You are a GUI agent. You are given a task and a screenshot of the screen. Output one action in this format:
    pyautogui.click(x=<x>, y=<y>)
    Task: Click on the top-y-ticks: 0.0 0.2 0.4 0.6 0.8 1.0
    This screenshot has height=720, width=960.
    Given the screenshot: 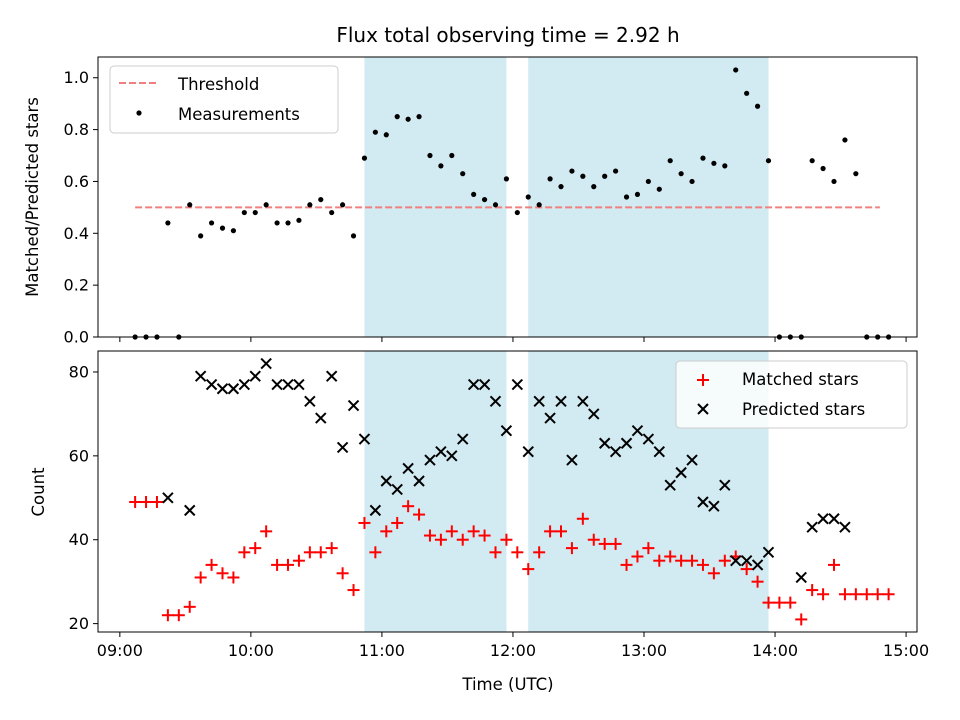 What is the action you would take?
    pyautogui.click(x=81, y=207)
    